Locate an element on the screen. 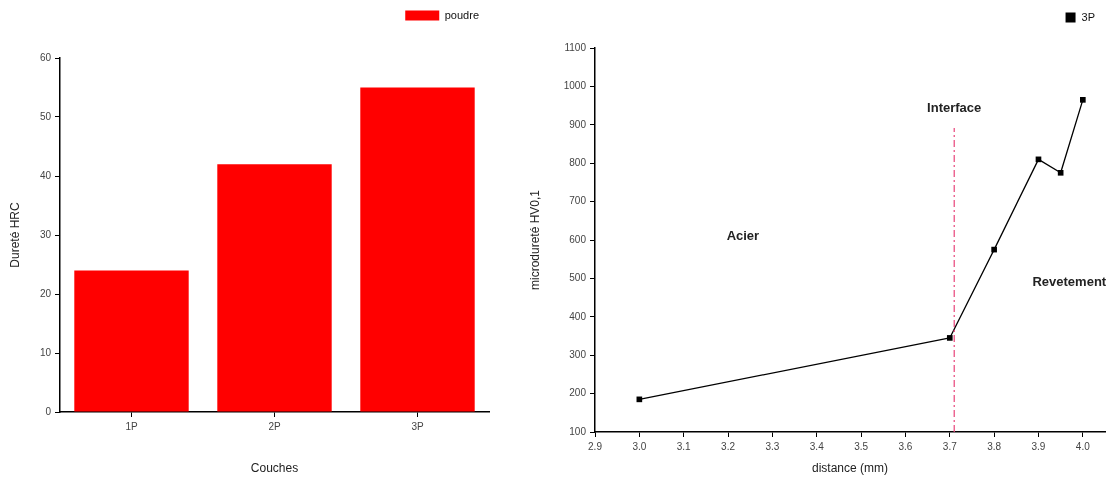 This screenshot has width=1116, height=478. y-tick-label: 10 is located at coordinates (45, 352).